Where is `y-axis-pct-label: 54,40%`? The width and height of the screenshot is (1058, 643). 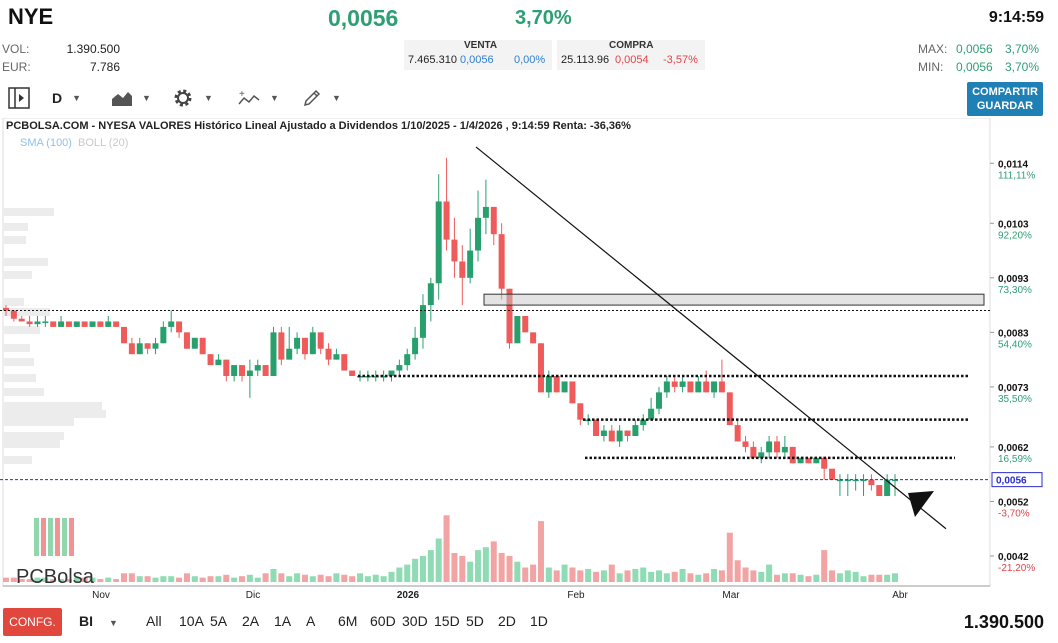
y-axis-pct-label: 54,40% is located at coordinates (1015, 344).